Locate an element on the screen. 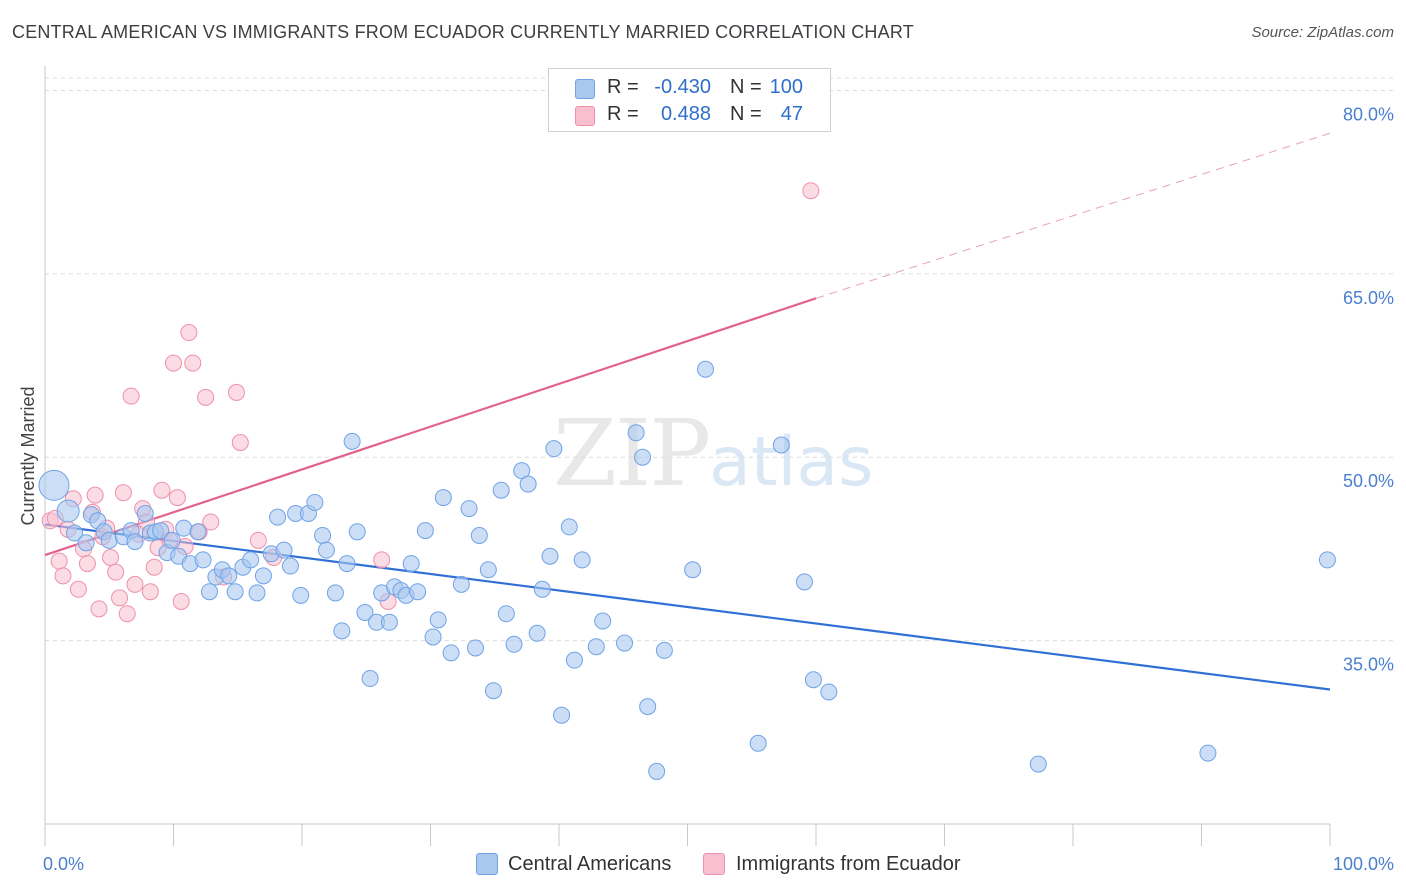  watermark: ZIPatlas is located at coordinates (713, 453).